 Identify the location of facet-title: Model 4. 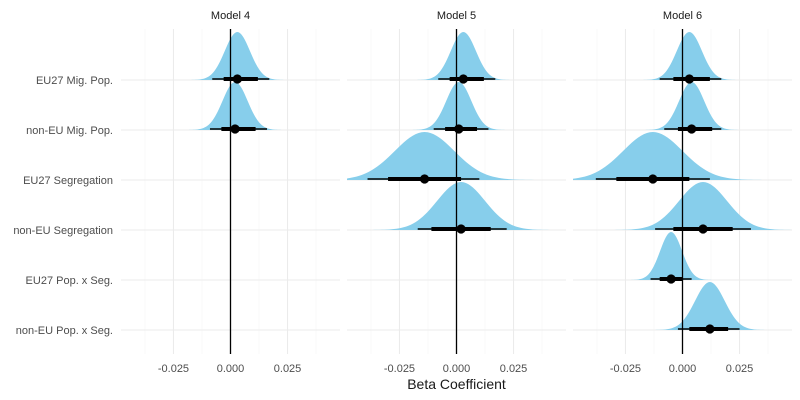
(230, 16).